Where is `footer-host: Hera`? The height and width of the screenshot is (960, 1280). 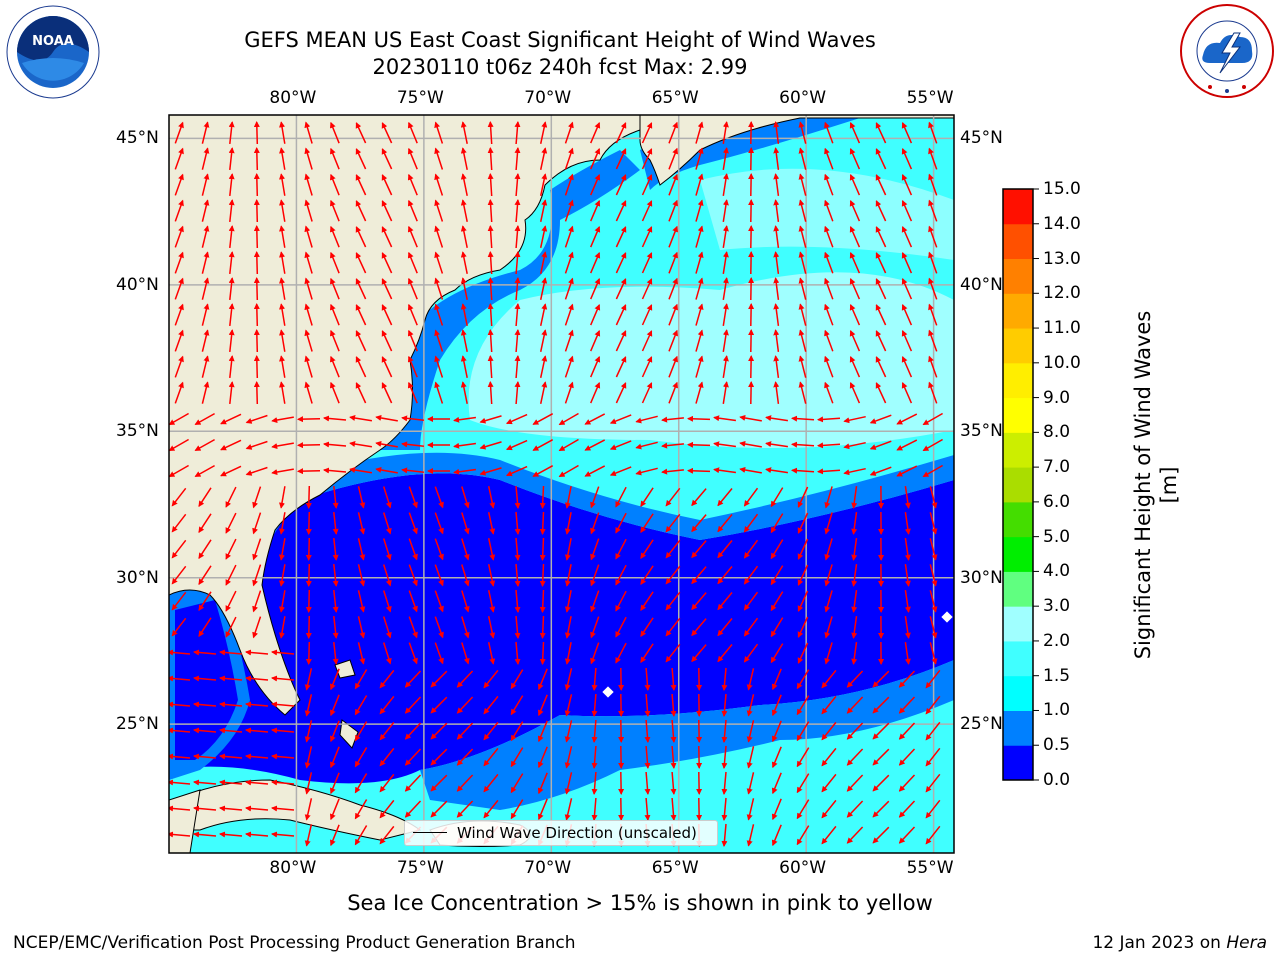 footer-host: Hera is located at coordinates (1246, 943).